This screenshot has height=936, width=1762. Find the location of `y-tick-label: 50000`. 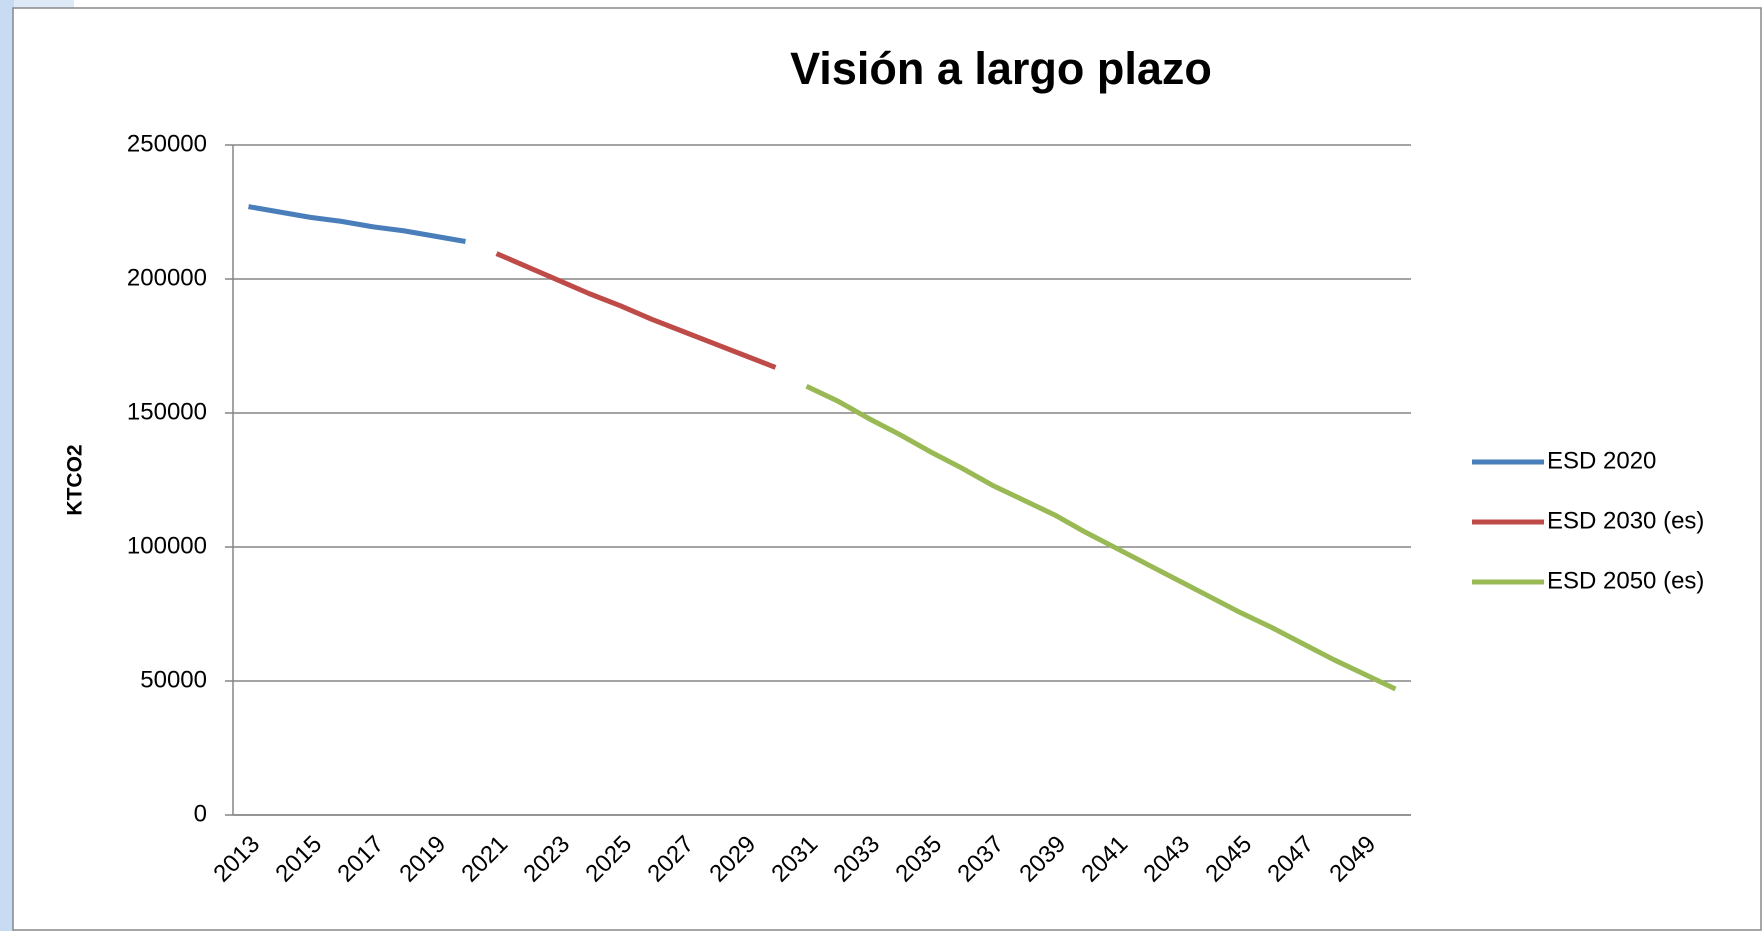

y-tick-label: 50000 is located at coordinates (173, 679).